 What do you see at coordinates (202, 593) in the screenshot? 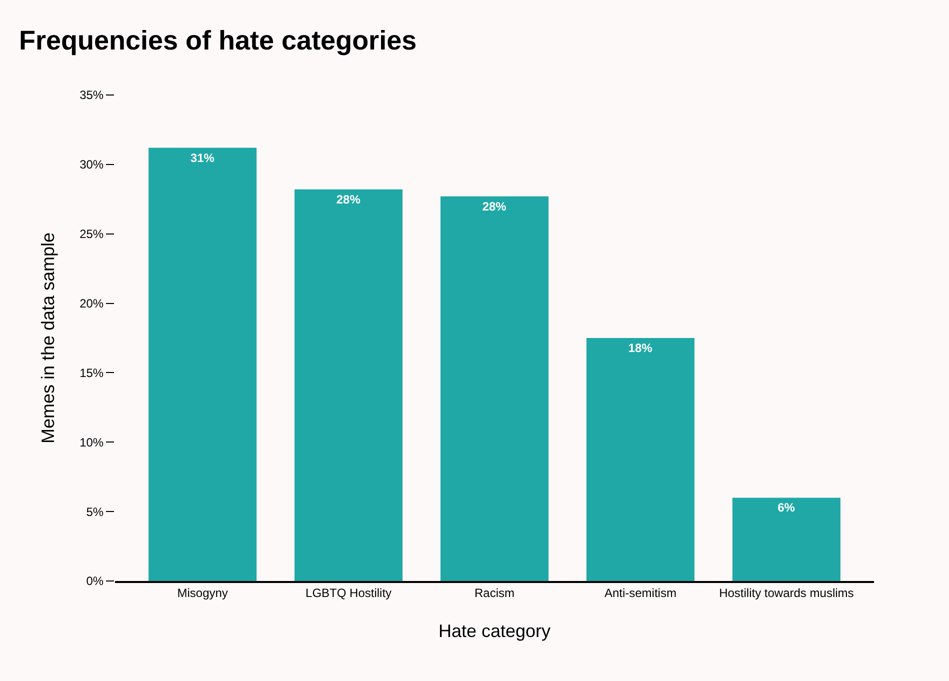
I see `x-tick-label: Misogyny` at bounding box center [202, 593].